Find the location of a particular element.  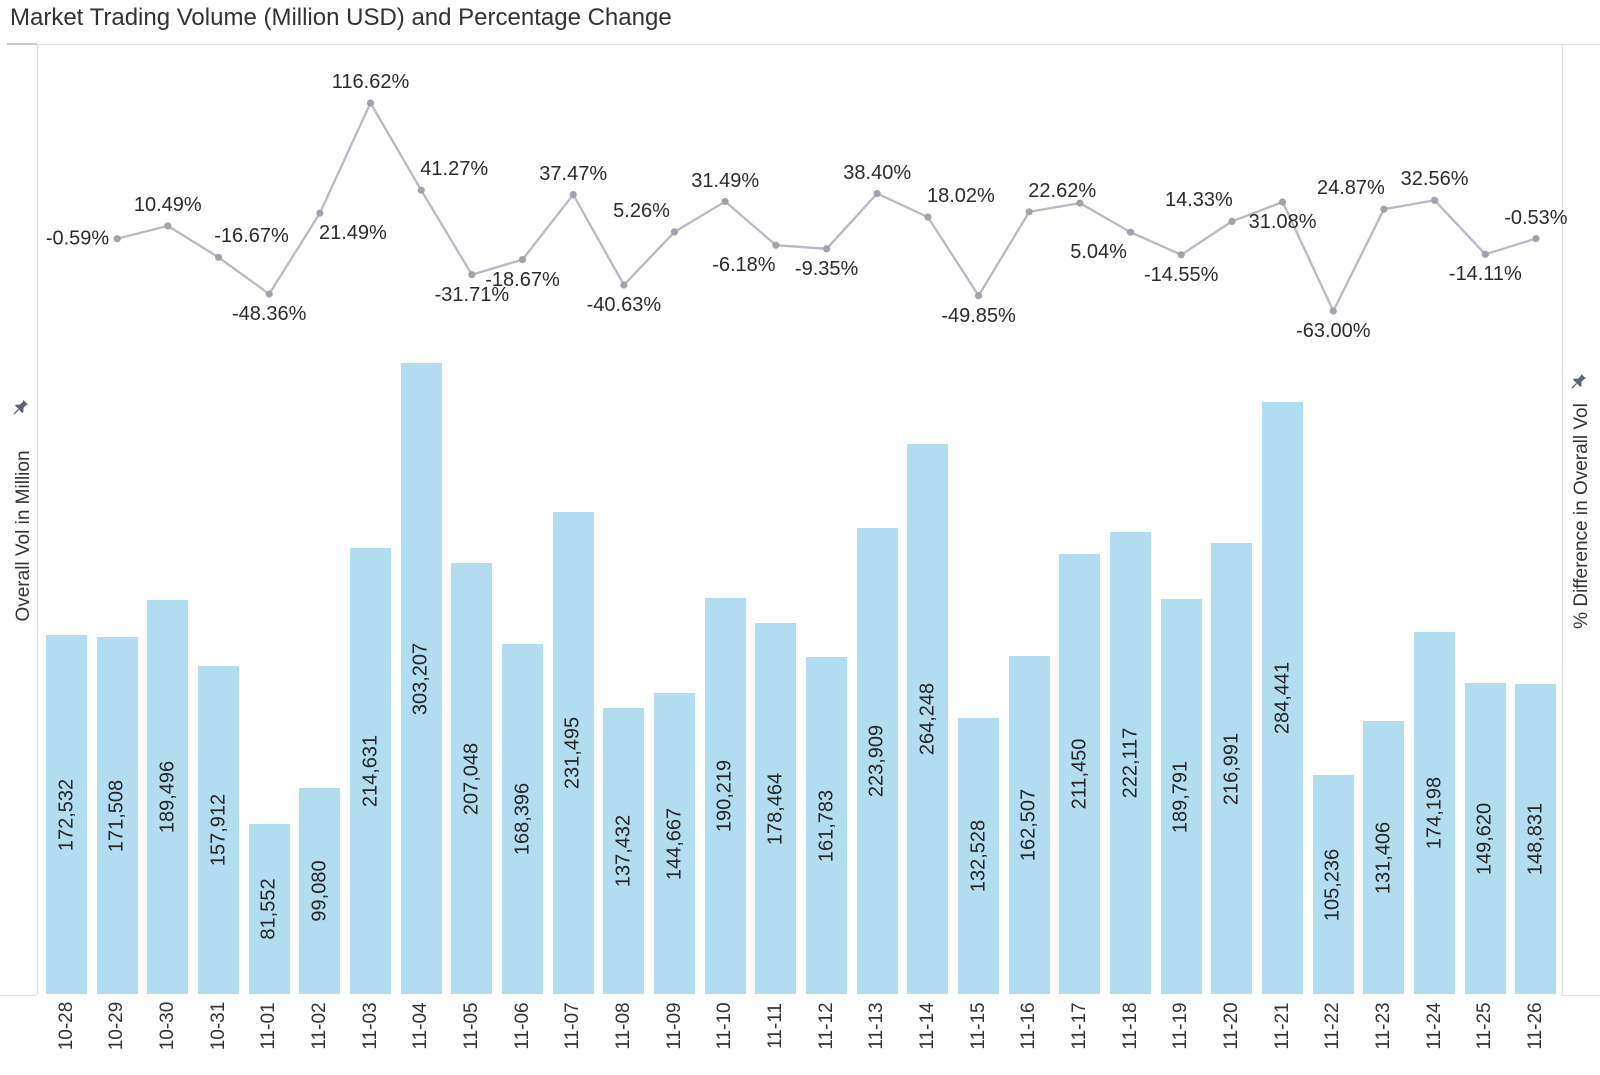

bar-value-label: 105,236 is located at coordinates (1332, 884).